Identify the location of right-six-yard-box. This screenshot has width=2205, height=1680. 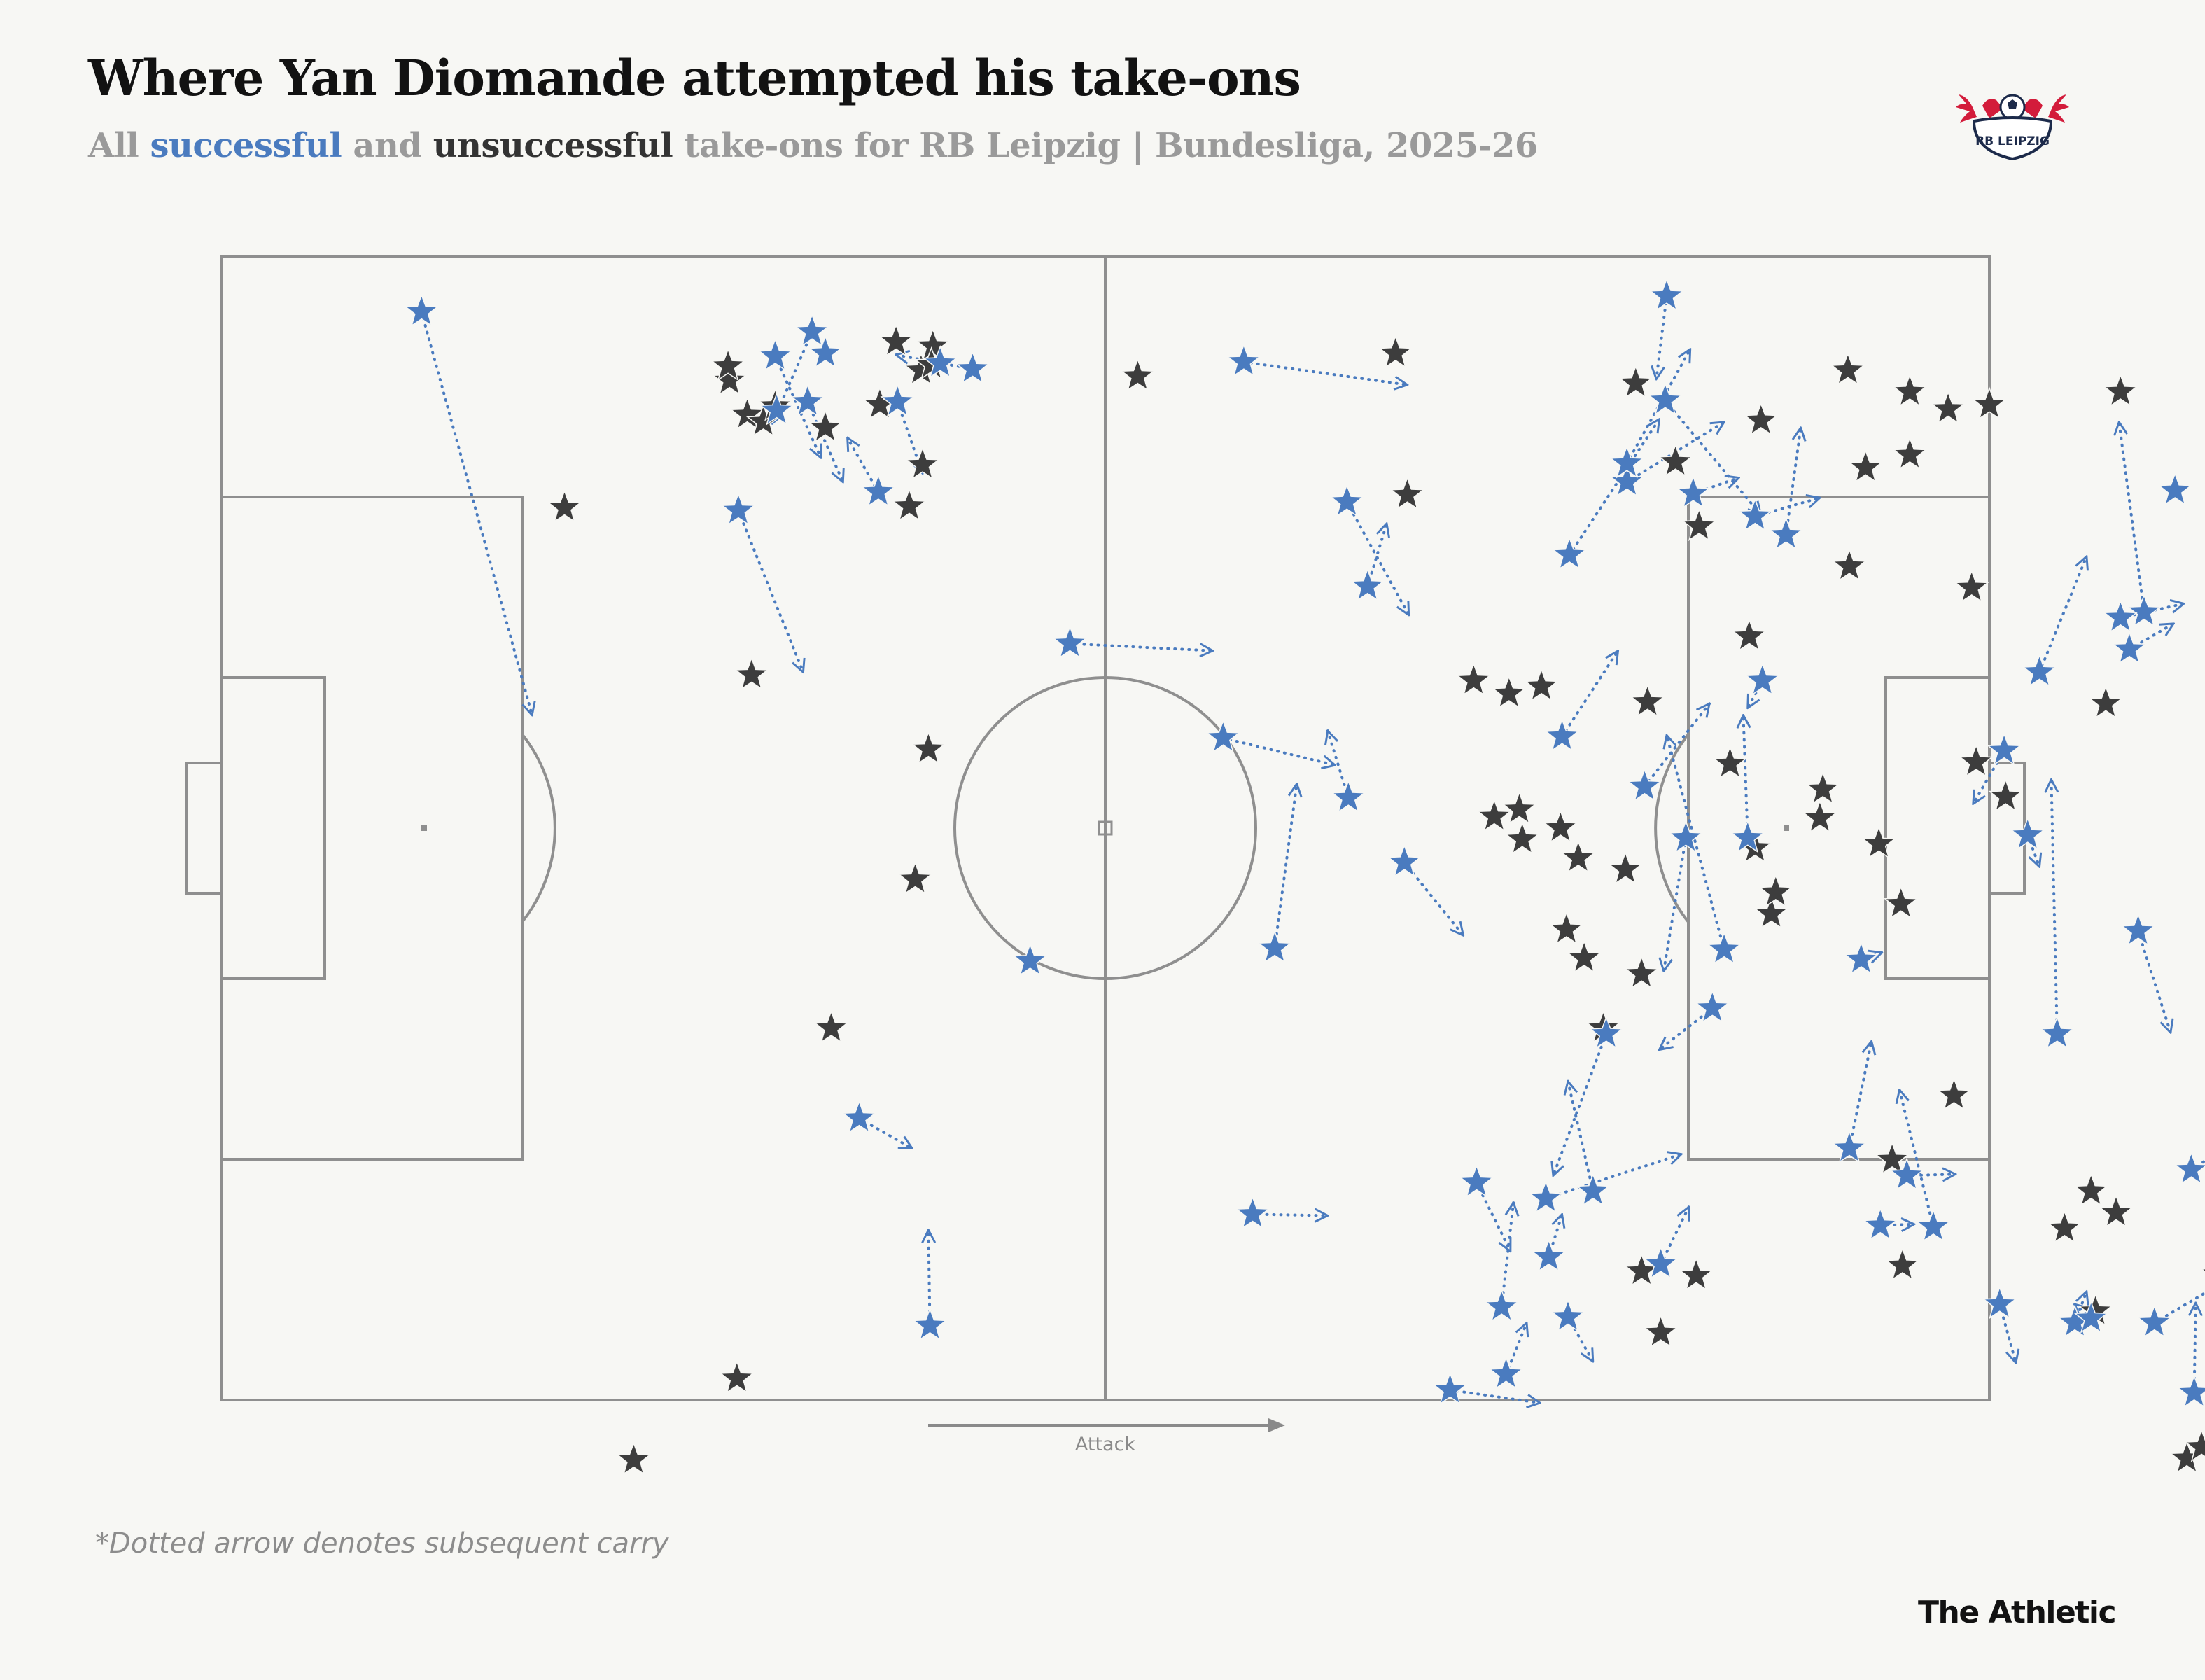
(1937, 828).